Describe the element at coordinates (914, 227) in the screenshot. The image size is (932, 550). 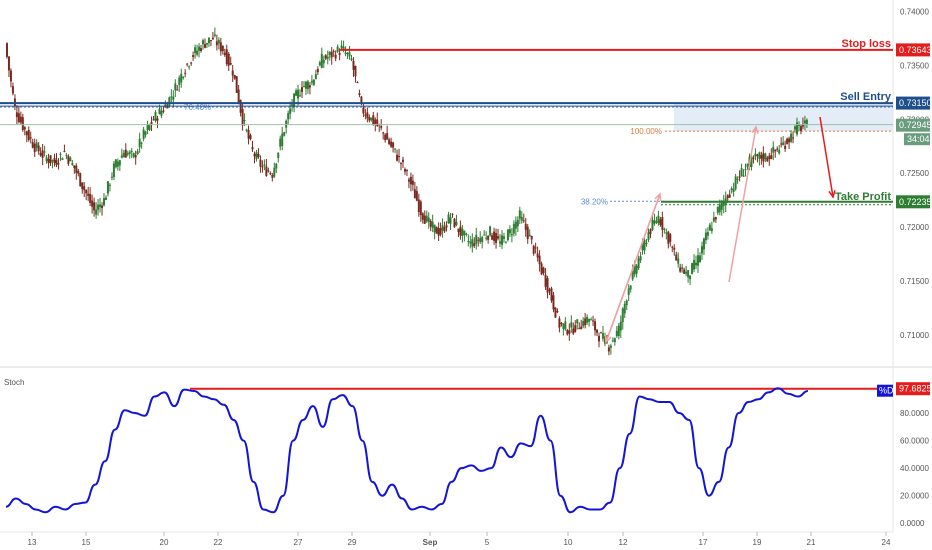
I see `price-tick-label: 0.72000` at that location.